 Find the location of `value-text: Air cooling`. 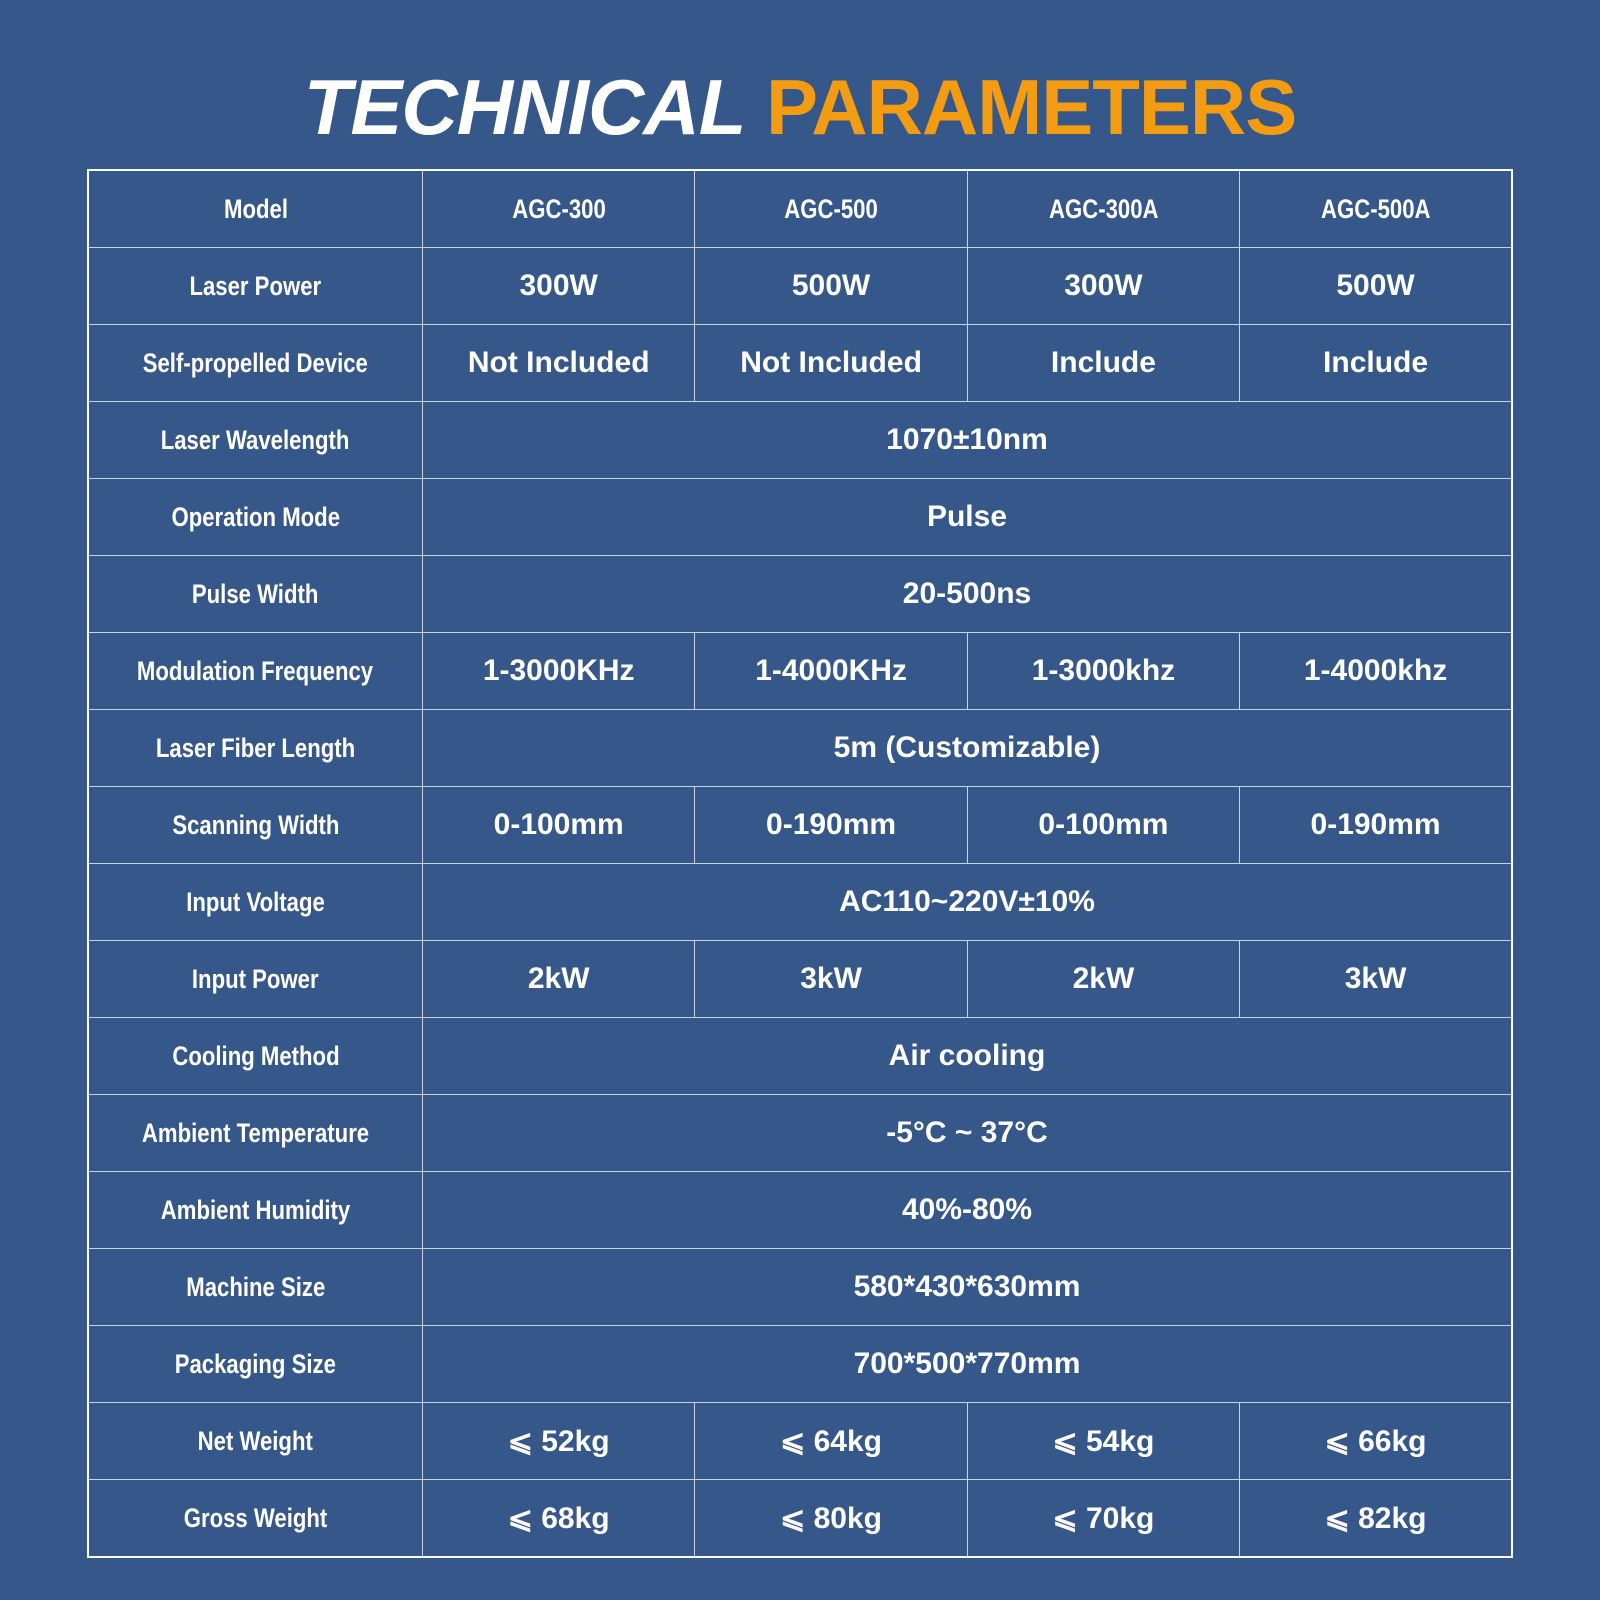

value-text: Air cooling is located at coordinates (967, 1055).